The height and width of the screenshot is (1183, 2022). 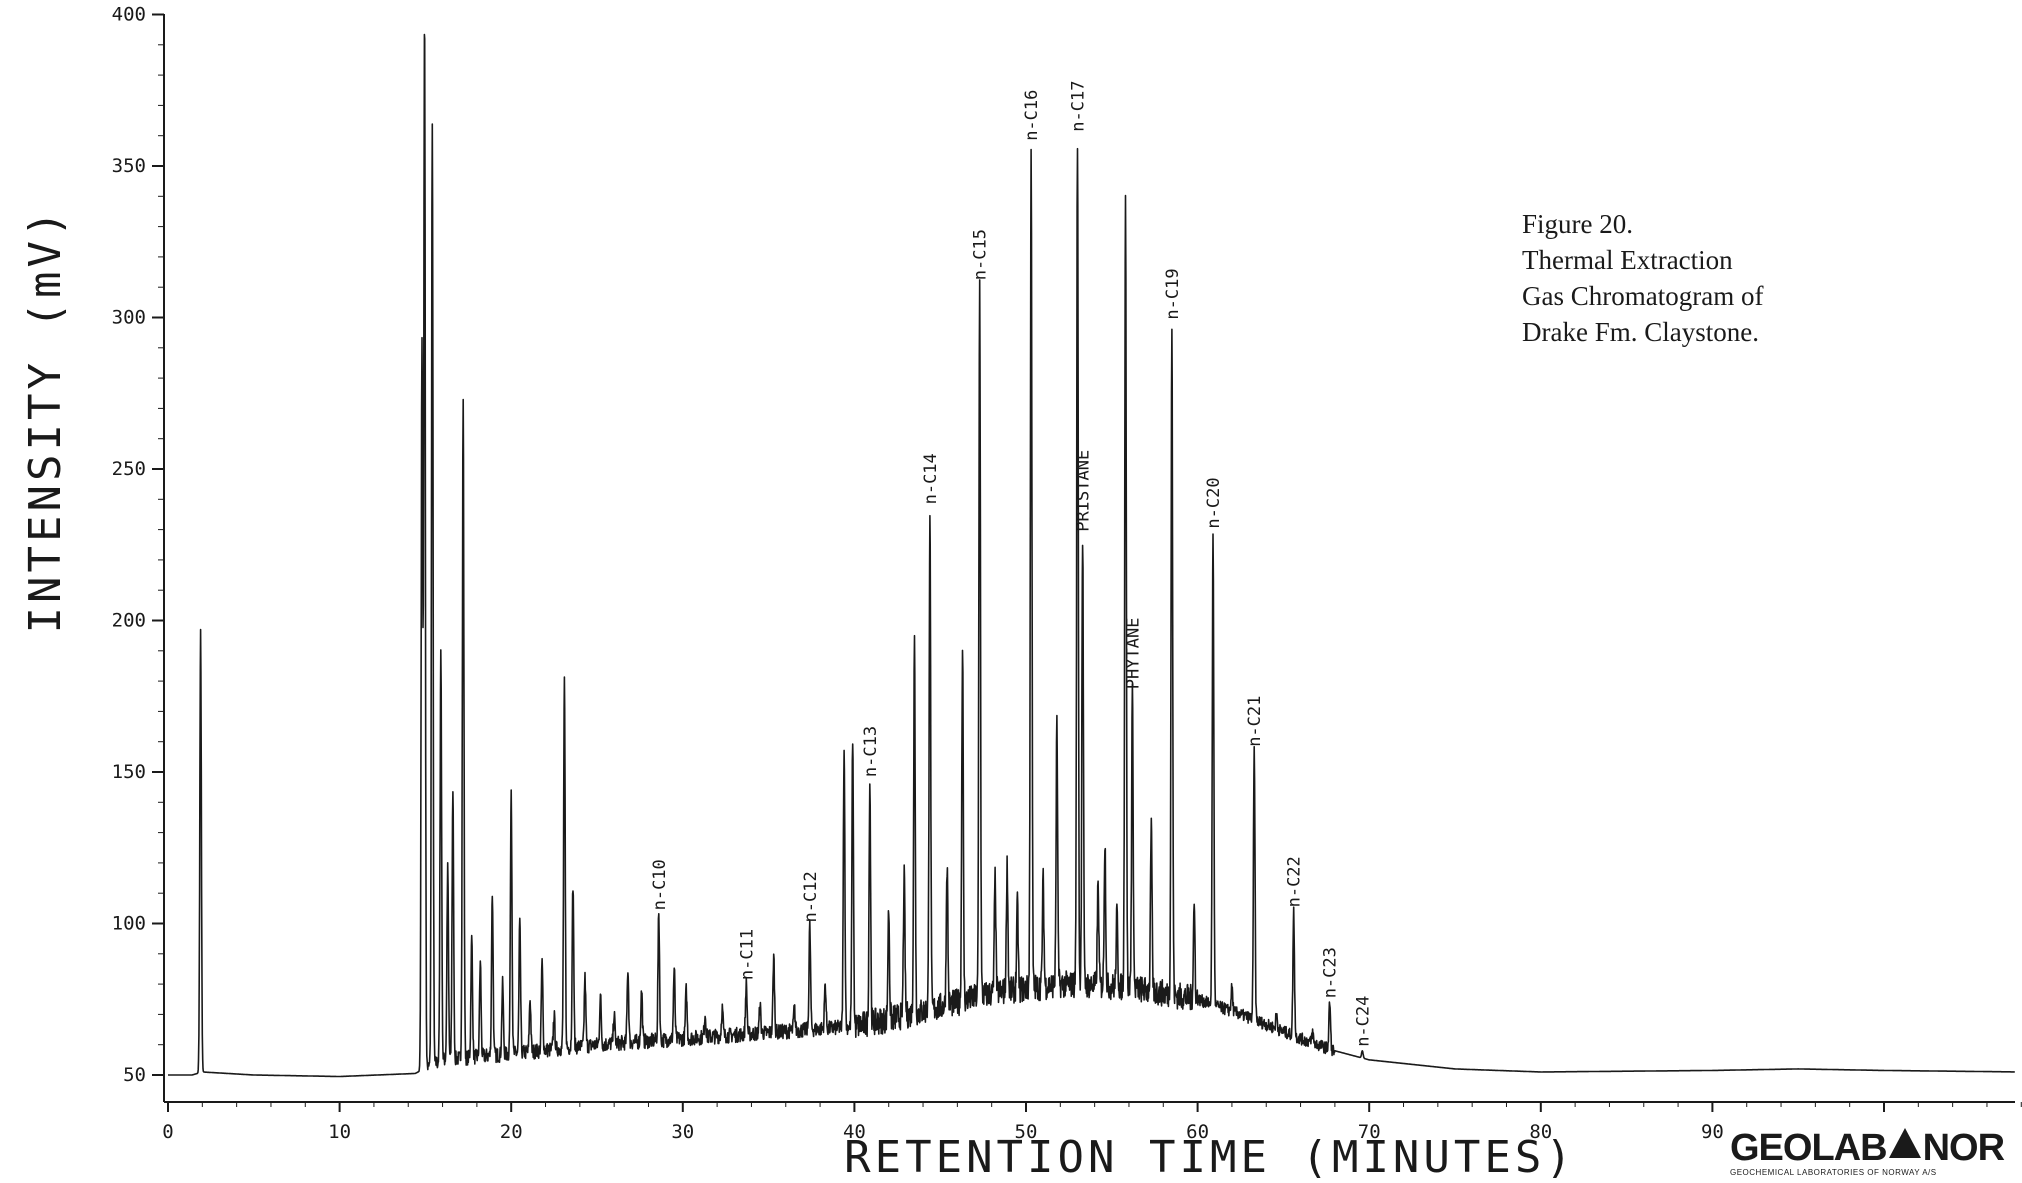 What do you see at coordinates (1331, 972) in the screenshot?
I see `peak-label-n-c23: n-C23` at bounding box center [1331, 972].